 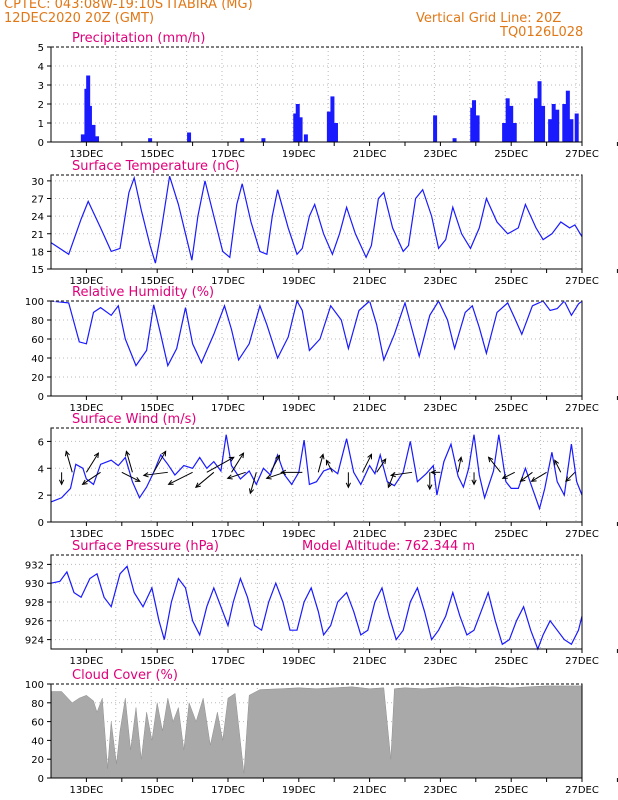 I want to click on y-tick-label: 15, so click(x=37, y=270).